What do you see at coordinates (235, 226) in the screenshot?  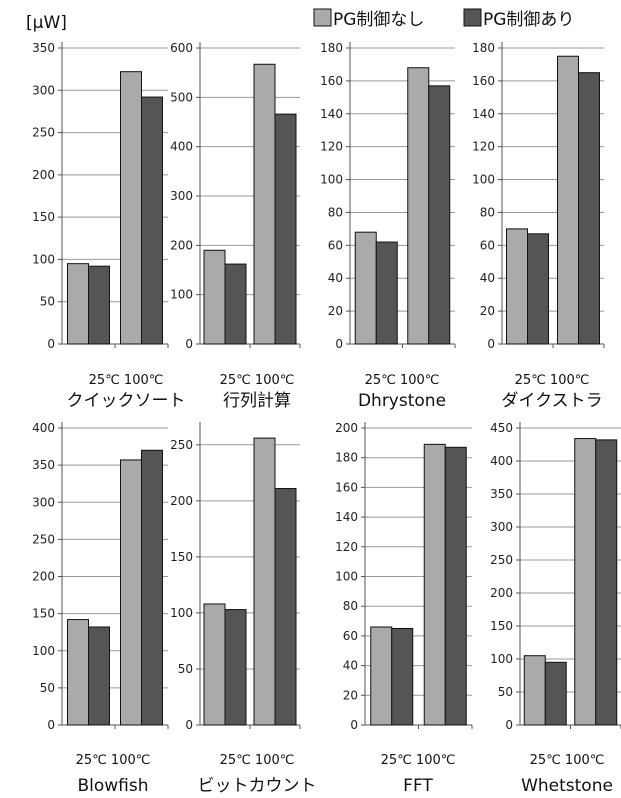 I see `chart-panel-2: 0 100 200 300 400 500 600 25℃ 100℃ 行列計算` at bounding box center [235, 226].